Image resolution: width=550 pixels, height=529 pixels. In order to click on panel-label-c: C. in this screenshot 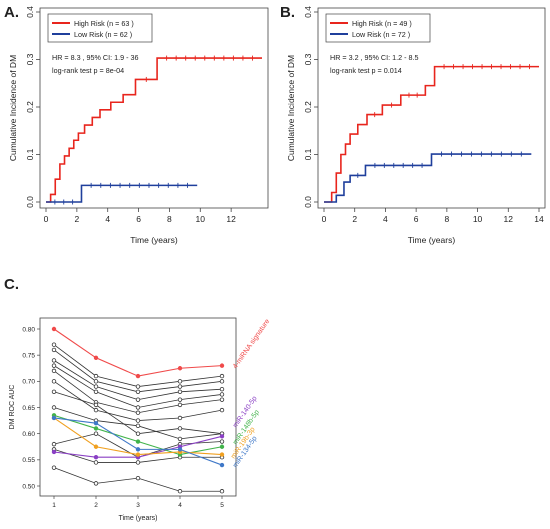, I will do `click(11, 284)`.